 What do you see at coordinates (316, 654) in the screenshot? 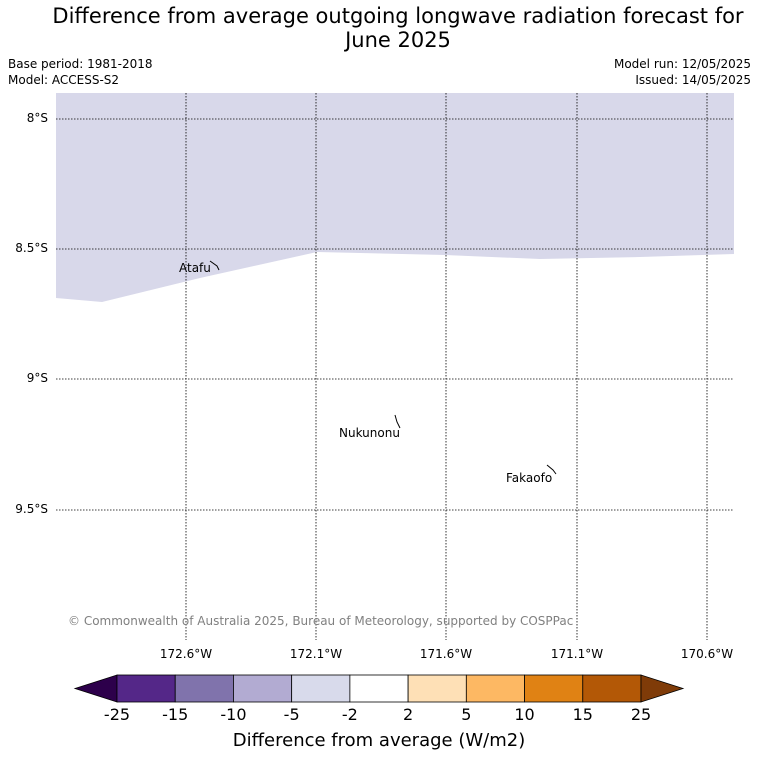
I see `lon-label-172-1w: 172.1°W` at bounding box center [316, 654].